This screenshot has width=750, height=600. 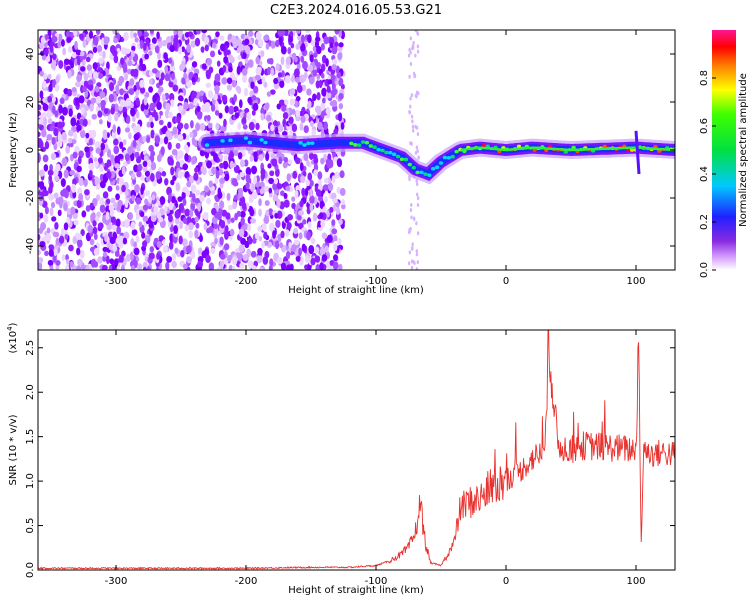 I want to click on colorbar-tick-label: 0.2, so click(x=704, y=222).